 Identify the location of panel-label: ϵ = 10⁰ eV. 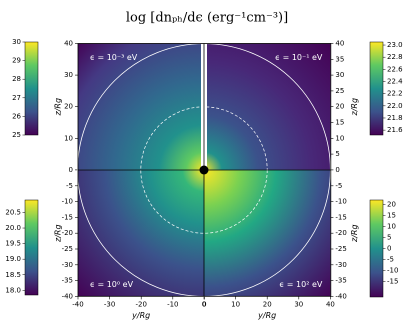
(112, 284).